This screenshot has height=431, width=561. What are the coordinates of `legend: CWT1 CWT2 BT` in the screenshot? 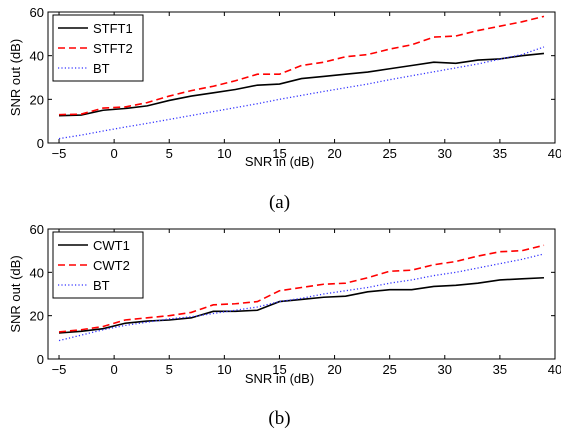 It's located at (98, 265).